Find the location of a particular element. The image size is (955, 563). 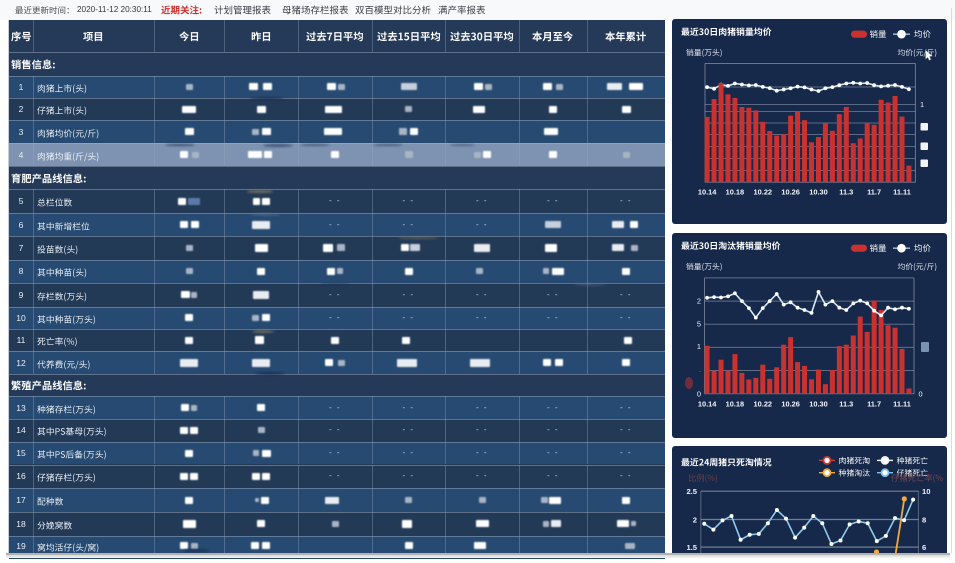

svg-text: 10 is located at coordinates (926, 491).